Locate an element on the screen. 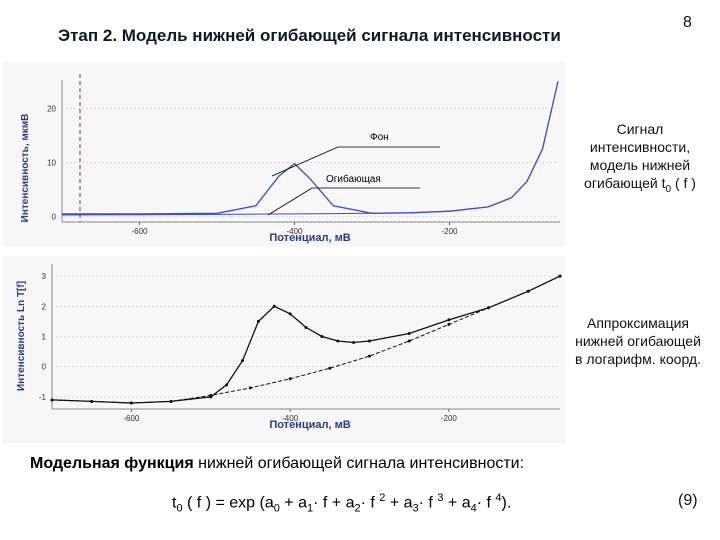 This screenshot has height=540, width=720. top-caption-line-3: модель нижней is located at coordinates (640, 165).